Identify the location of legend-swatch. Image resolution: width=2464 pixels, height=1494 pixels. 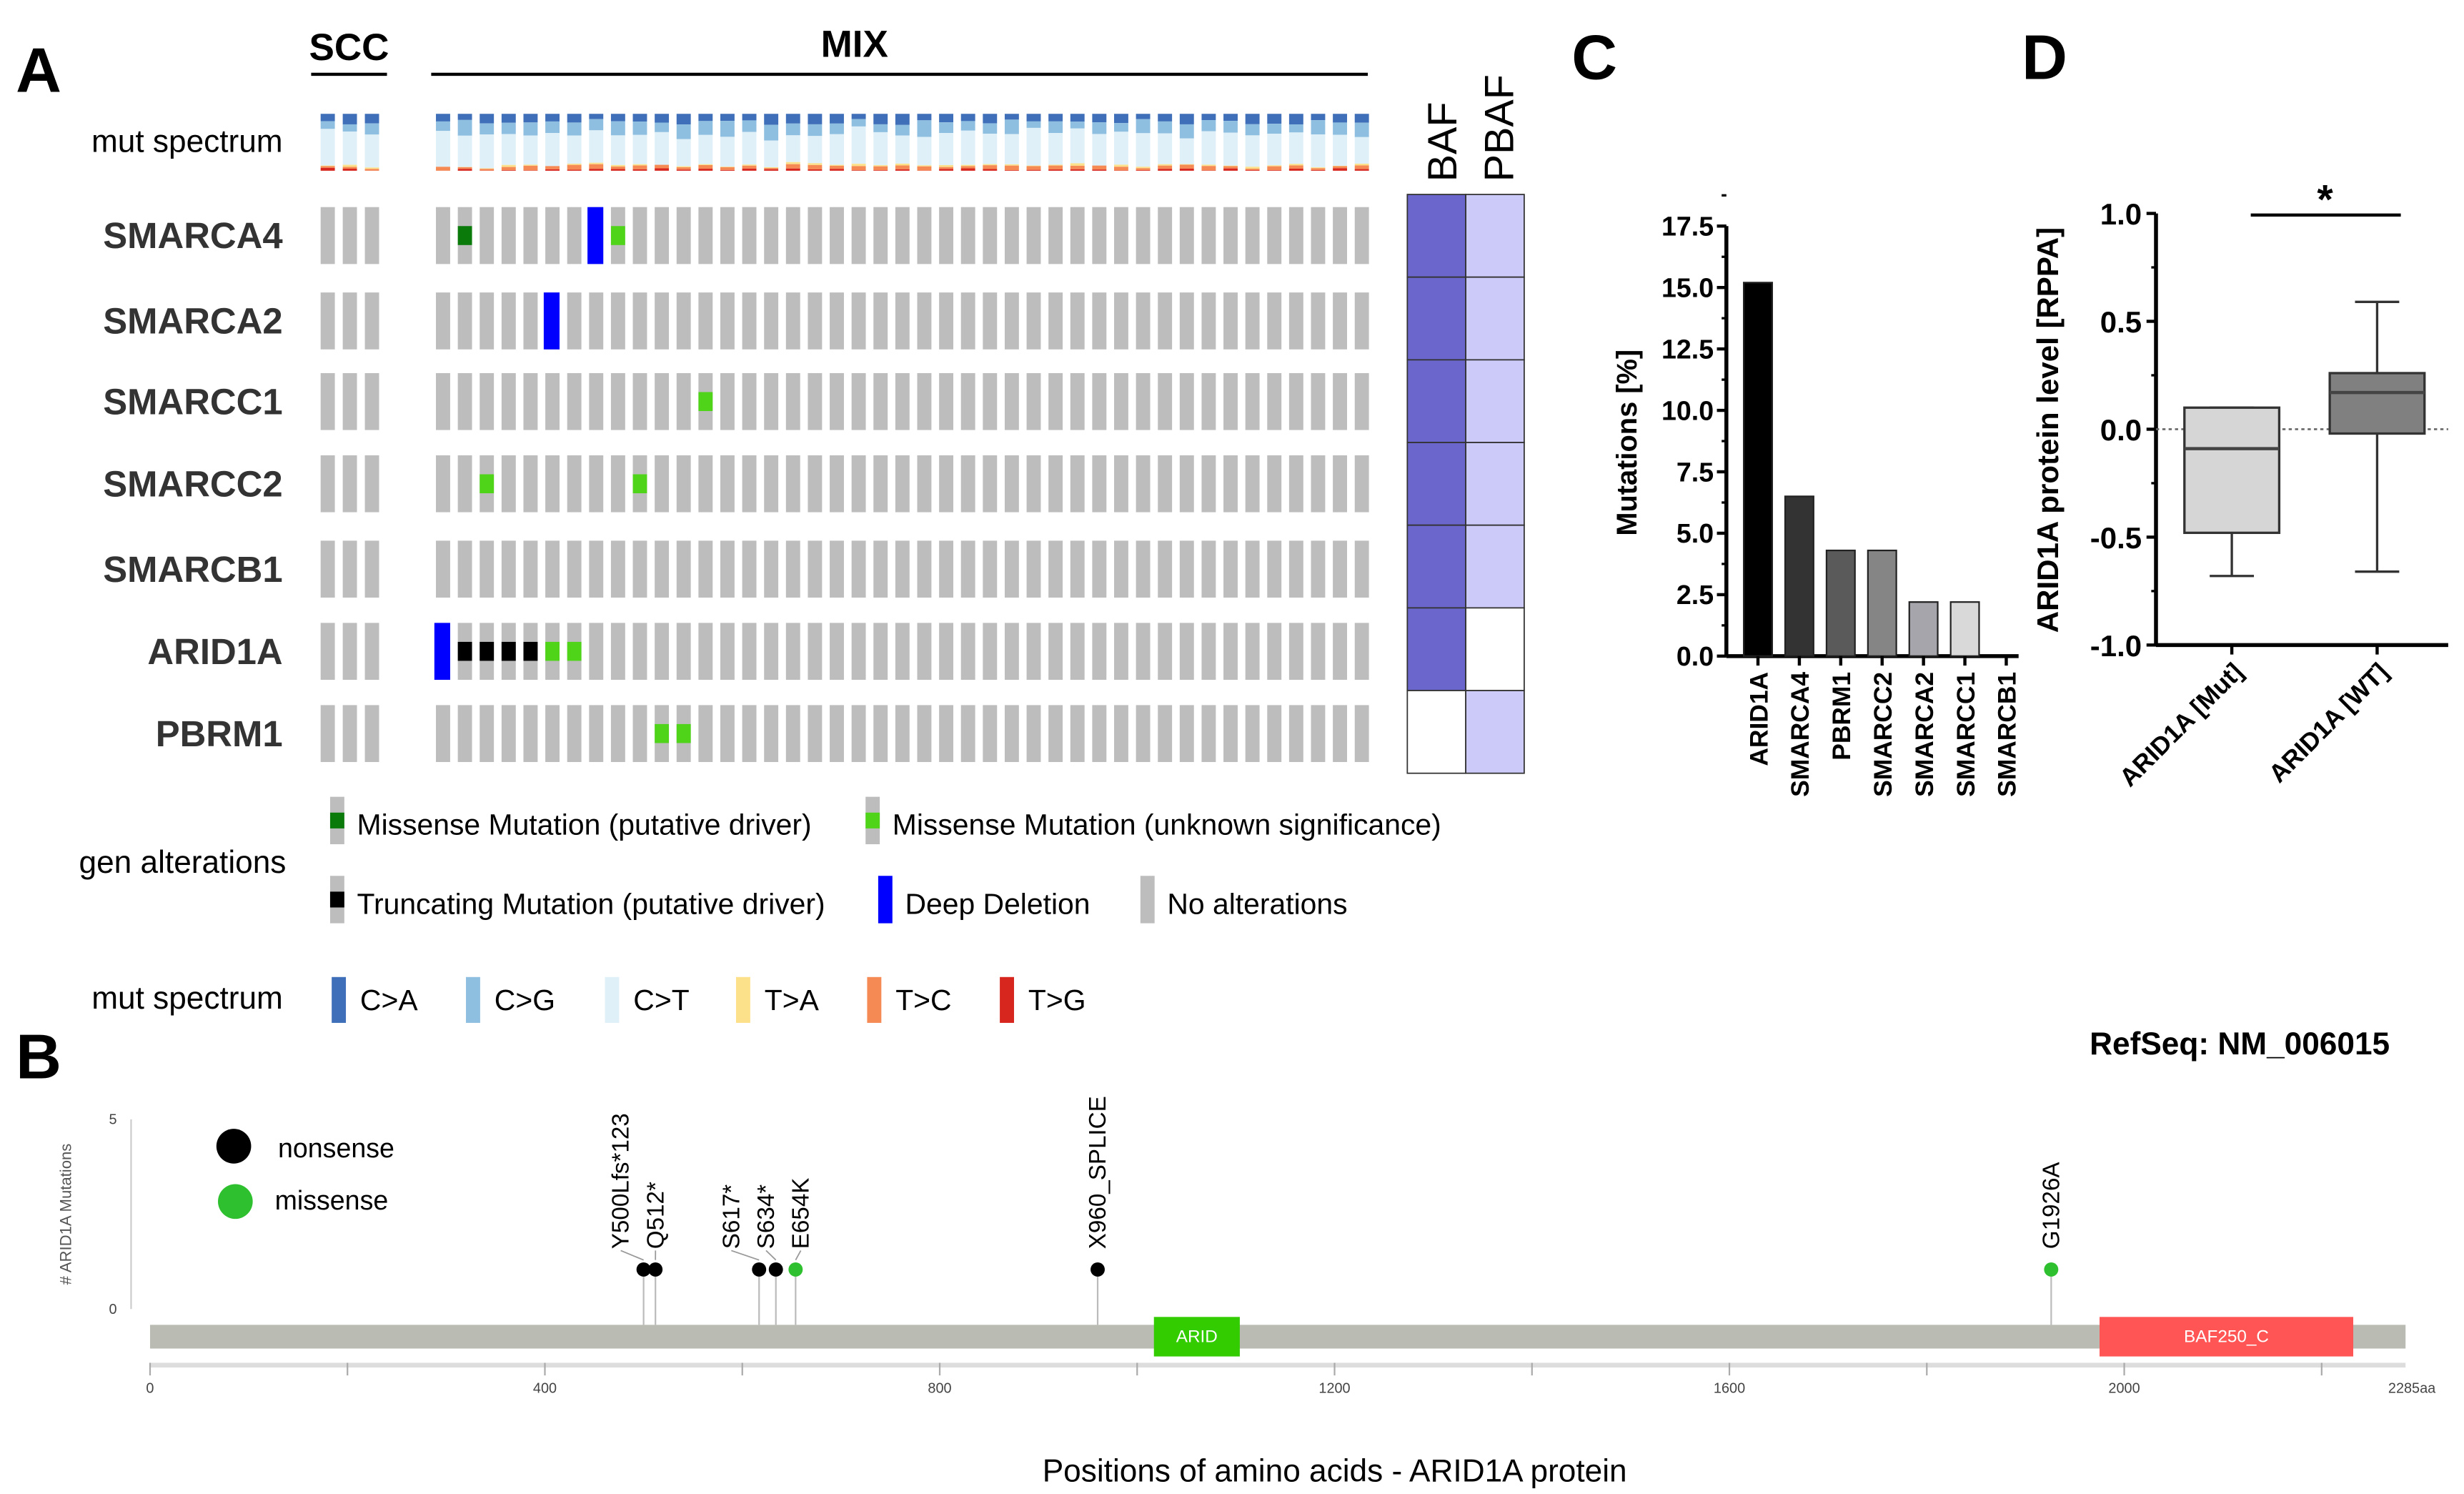
(885, 900).